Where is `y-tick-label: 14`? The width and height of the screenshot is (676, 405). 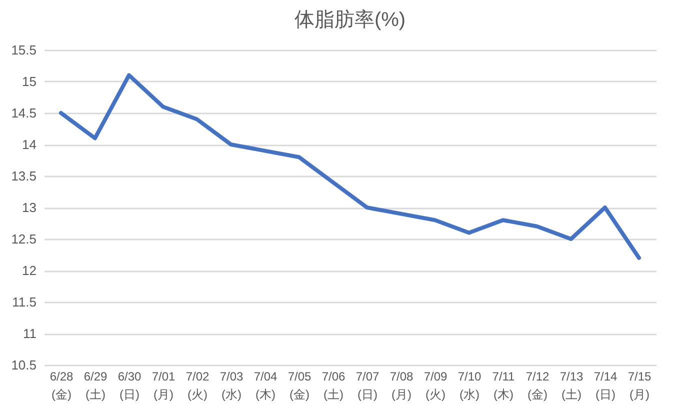
y-tick-label: 14 is located at coordinates (29, 144).